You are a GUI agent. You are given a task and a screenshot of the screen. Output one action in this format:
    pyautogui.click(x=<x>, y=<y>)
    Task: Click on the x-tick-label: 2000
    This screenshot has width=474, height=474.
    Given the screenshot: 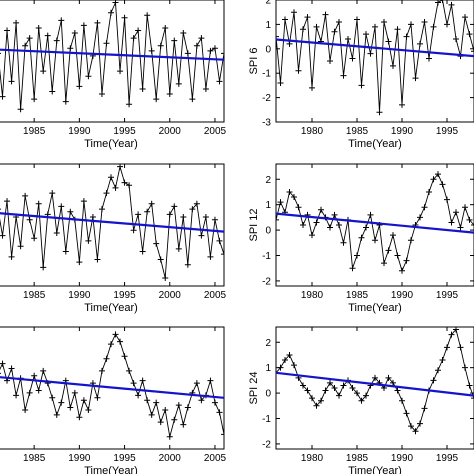 What is the action you would take?
    pyautogui.click(x=170, y=131)
    